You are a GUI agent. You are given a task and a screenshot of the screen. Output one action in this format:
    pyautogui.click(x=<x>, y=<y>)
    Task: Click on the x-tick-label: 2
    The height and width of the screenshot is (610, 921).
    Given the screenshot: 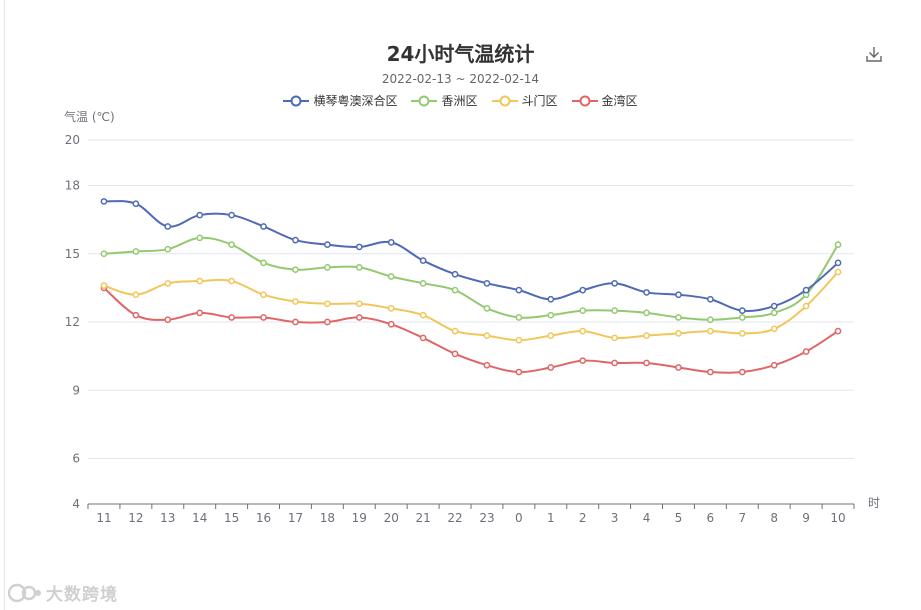 What is the action you would take?
    pyautogui.click(x=583, y=518)
    